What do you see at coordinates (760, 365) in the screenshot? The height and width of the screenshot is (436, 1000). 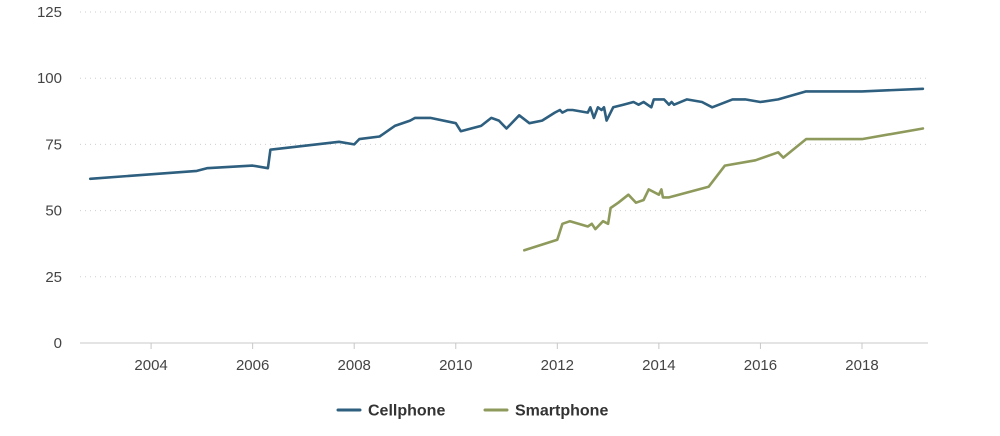 I see `x-tick-label: 2016` at bounding box center [760, 365].